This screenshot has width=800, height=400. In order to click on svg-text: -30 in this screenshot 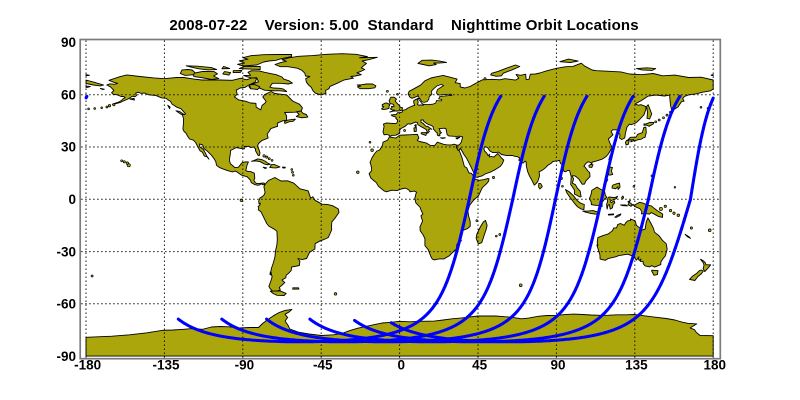, I will do `click(66, 251)`.